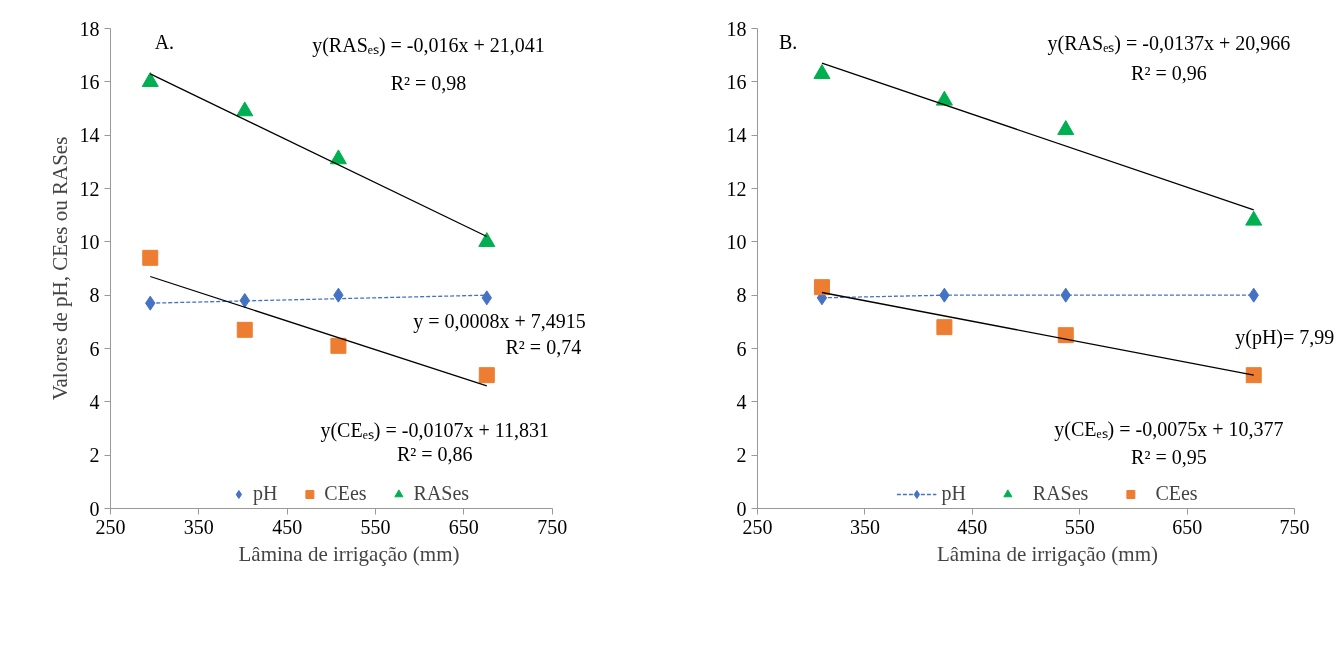 Image resolution: width=1343 pixels, height=660 pixels. What do you see at coordinates (1169, 456) in the screenshot?
I see `annotation: R² = 0,95` at bounding box center [1169, 456].